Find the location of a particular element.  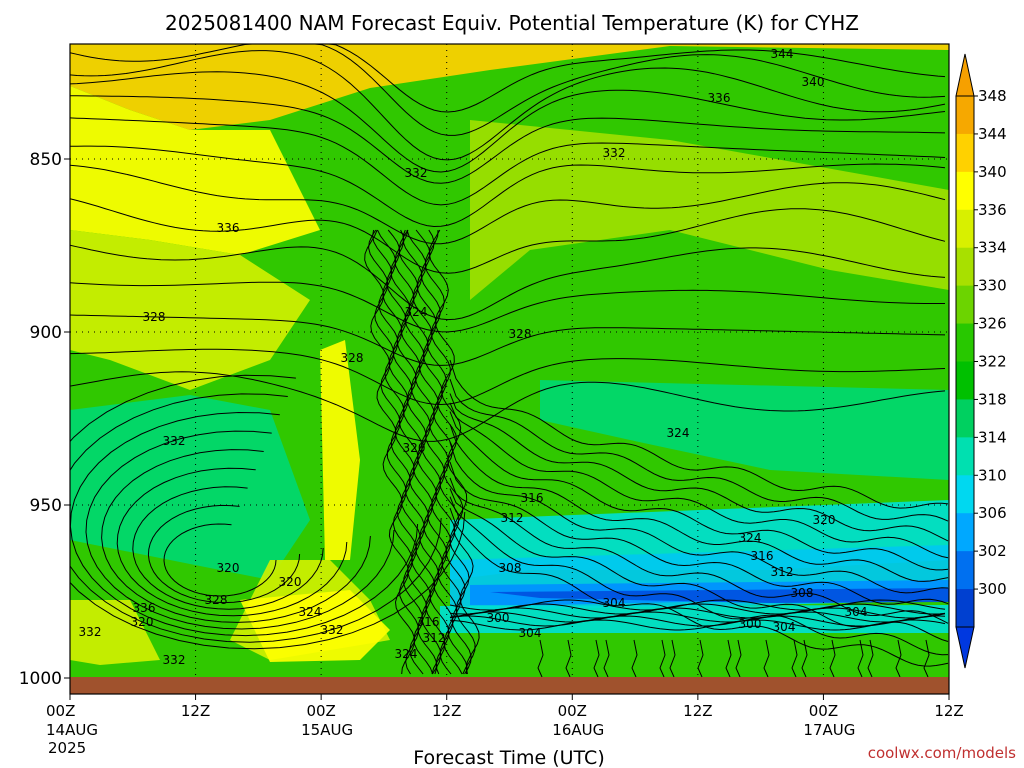

colorbar-label: 348 is located at coordinates (992, 96).